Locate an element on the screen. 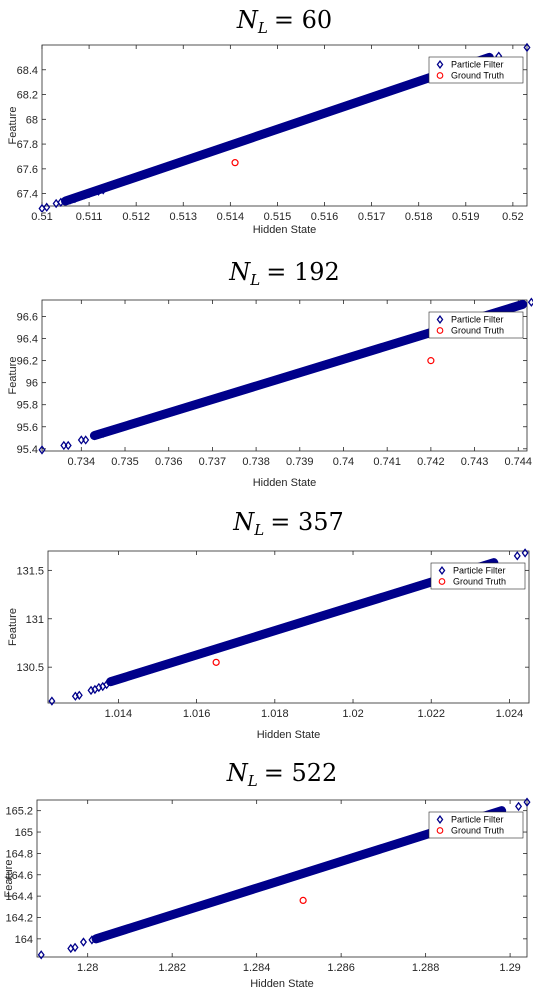 This screenshot has width=550, height=997. x-tick-label: 1.02 is located at coordinates (352, 714).